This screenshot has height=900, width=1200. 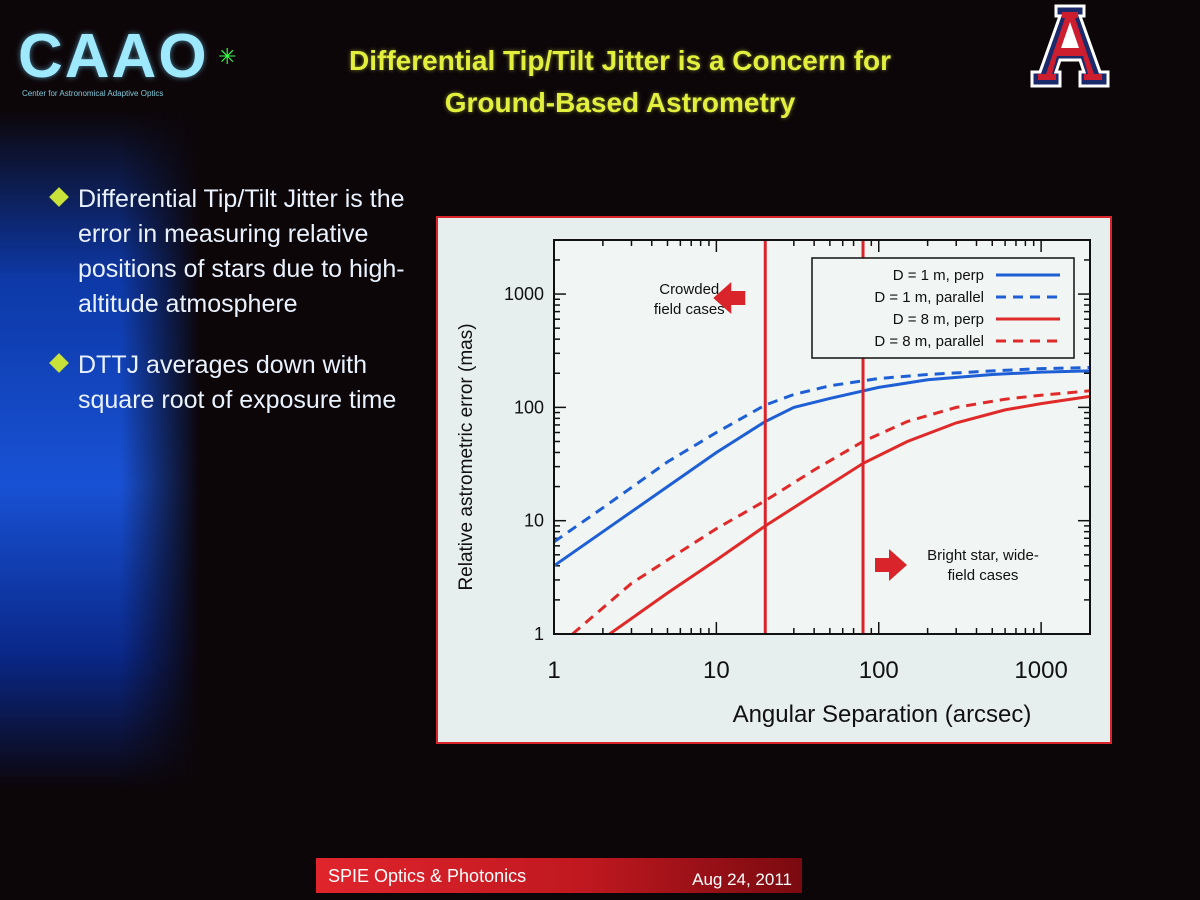 What do you see at coordinates (879, 670) in the screenshot?
I see `x-tick-label: 100` at bounding box center [879, 670].